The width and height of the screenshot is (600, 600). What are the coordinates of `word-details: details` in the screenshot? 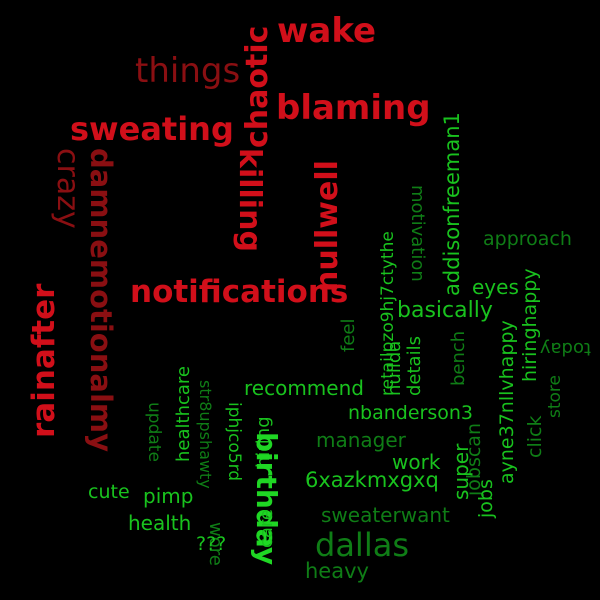 It's located at (414, 366).